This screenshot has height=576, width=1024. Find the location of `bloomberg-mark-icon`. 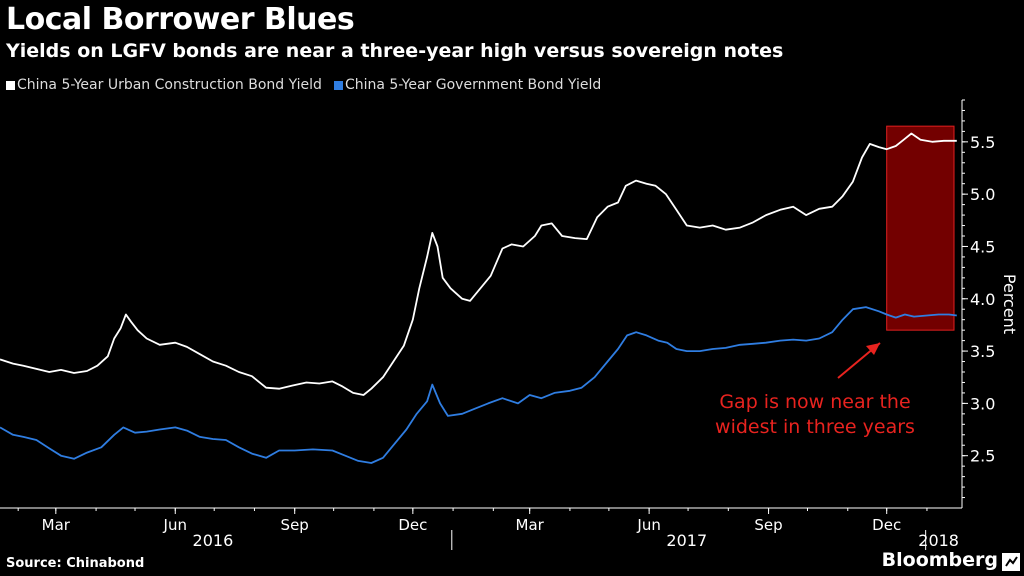

bloomberg-mark-icon is located at coordinates (1011, 562).